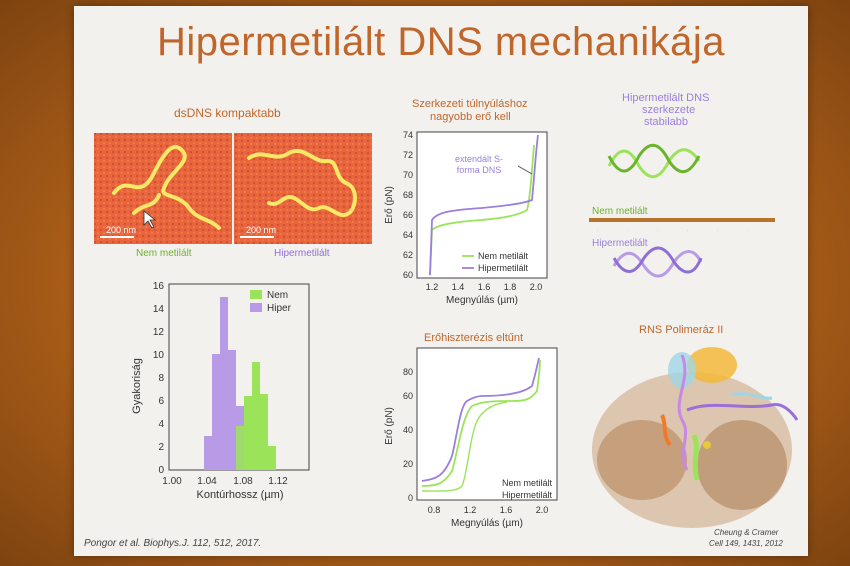 The image size is (850, 566). What do you see at coordinates (441, 42) in the screenshot?
I see `slide-title: Hipermetilált DNS mechanikája` at bounding box center [441, 42].